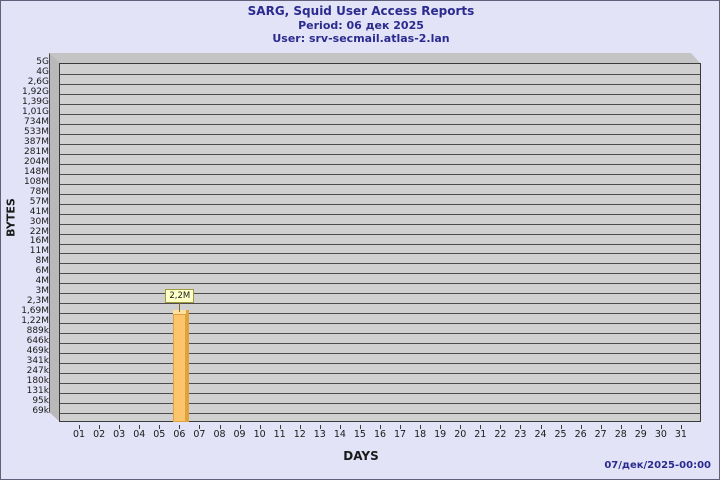  What do you see at coordinates (40, 401) in the screenshot?
I see `y-axis-tick-label: 95k` at bounding box center [40, 401].